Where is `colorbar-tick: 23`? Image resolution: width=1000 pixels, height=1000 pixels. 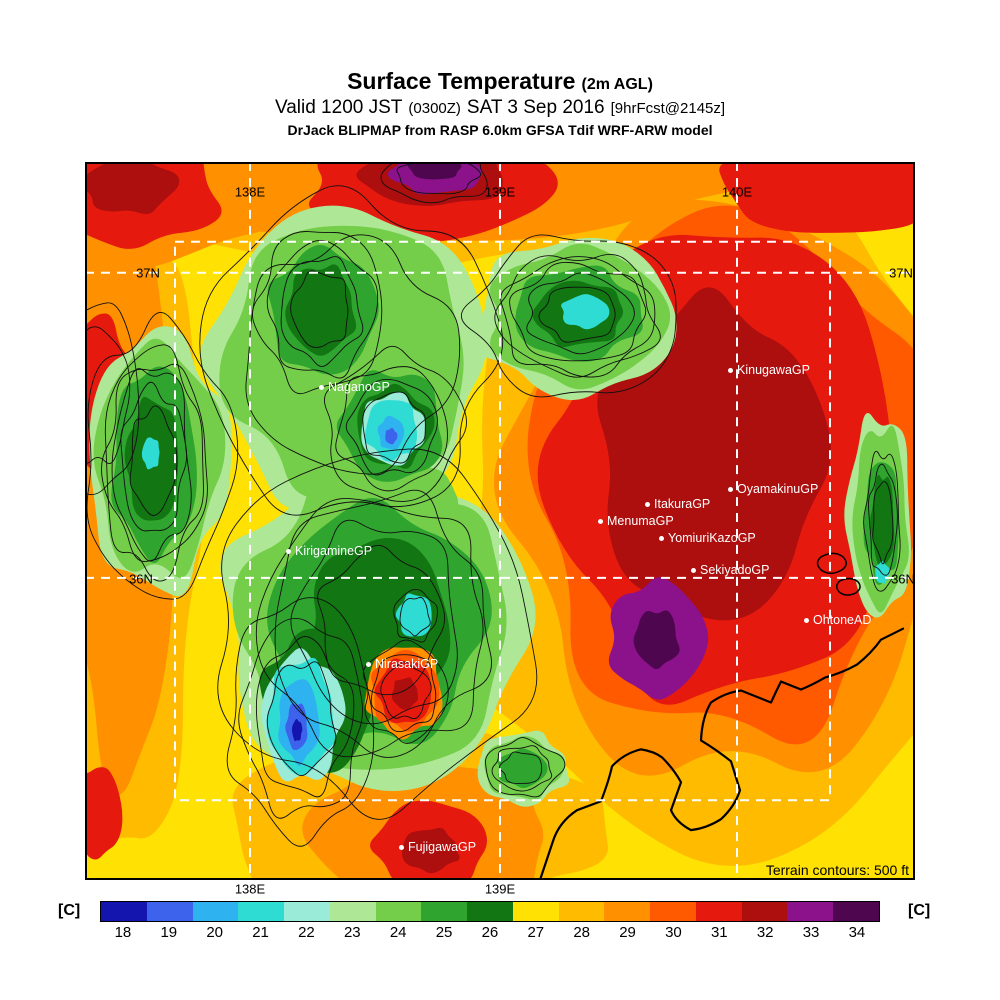 colorbar-tick: 23 is located at coordinates (352, 932).